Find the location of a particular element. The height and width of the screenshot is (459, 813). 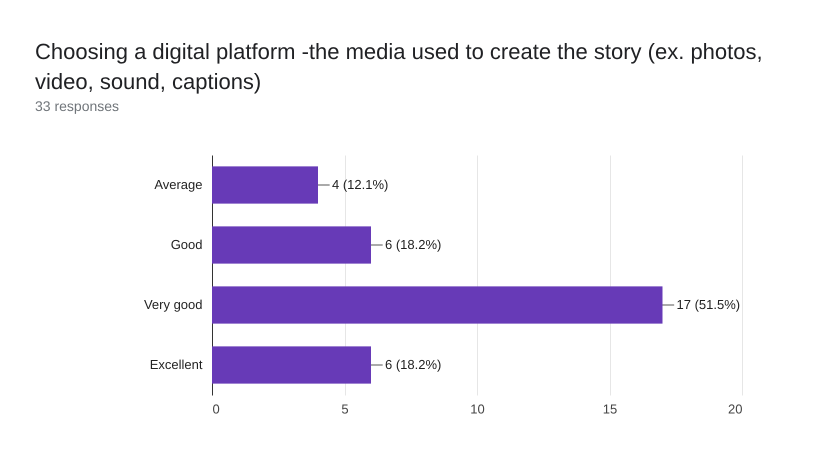

y-tick-label: Good is located at coordinates (186, 244).